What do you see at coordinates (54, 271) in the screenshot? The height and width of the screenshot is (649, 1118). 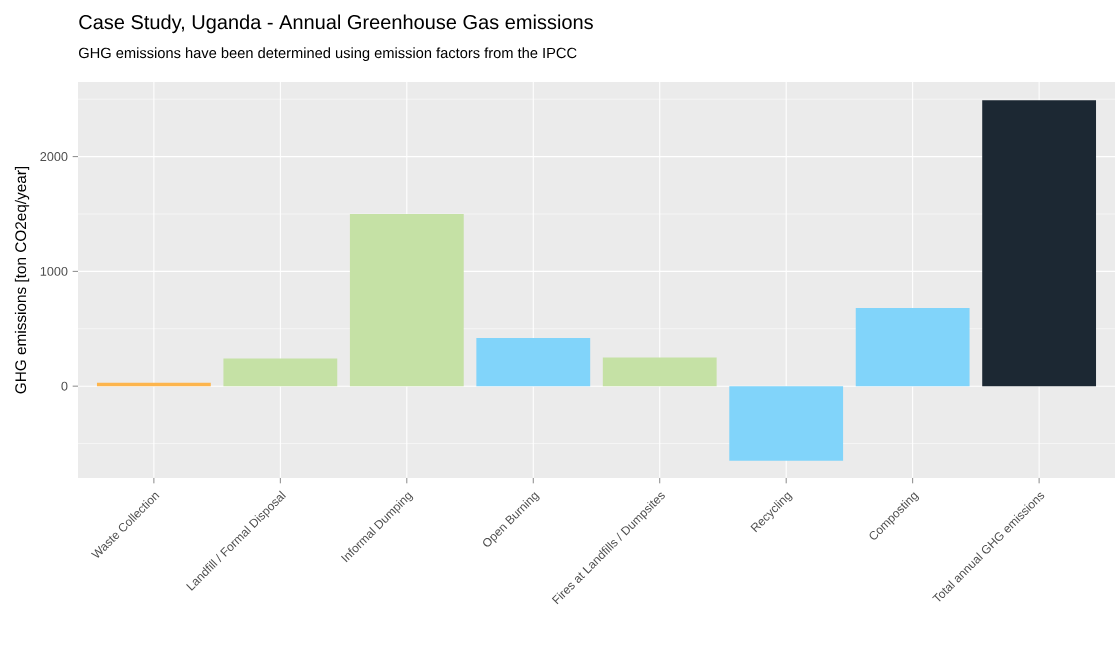 I see `y-tick-label: 1000` at bounding box center [54, 271].